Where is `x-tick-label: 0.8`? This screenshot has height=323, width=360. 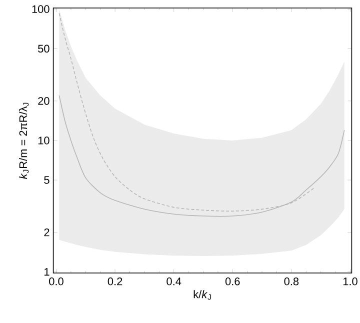
x-tick-label: 0.8 is located at coordinates (291, 282).